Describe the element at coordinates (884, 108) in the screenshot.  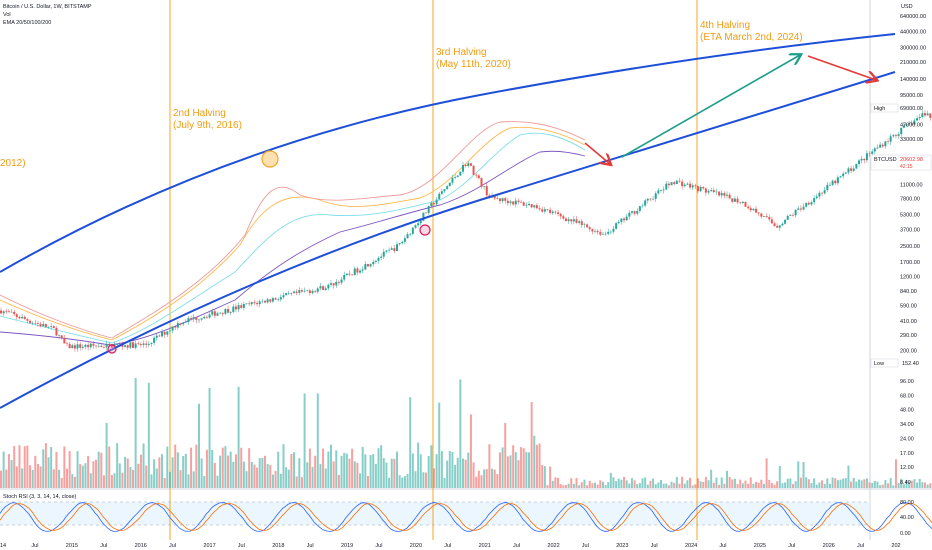
I see `high-badge-tag` at that location.